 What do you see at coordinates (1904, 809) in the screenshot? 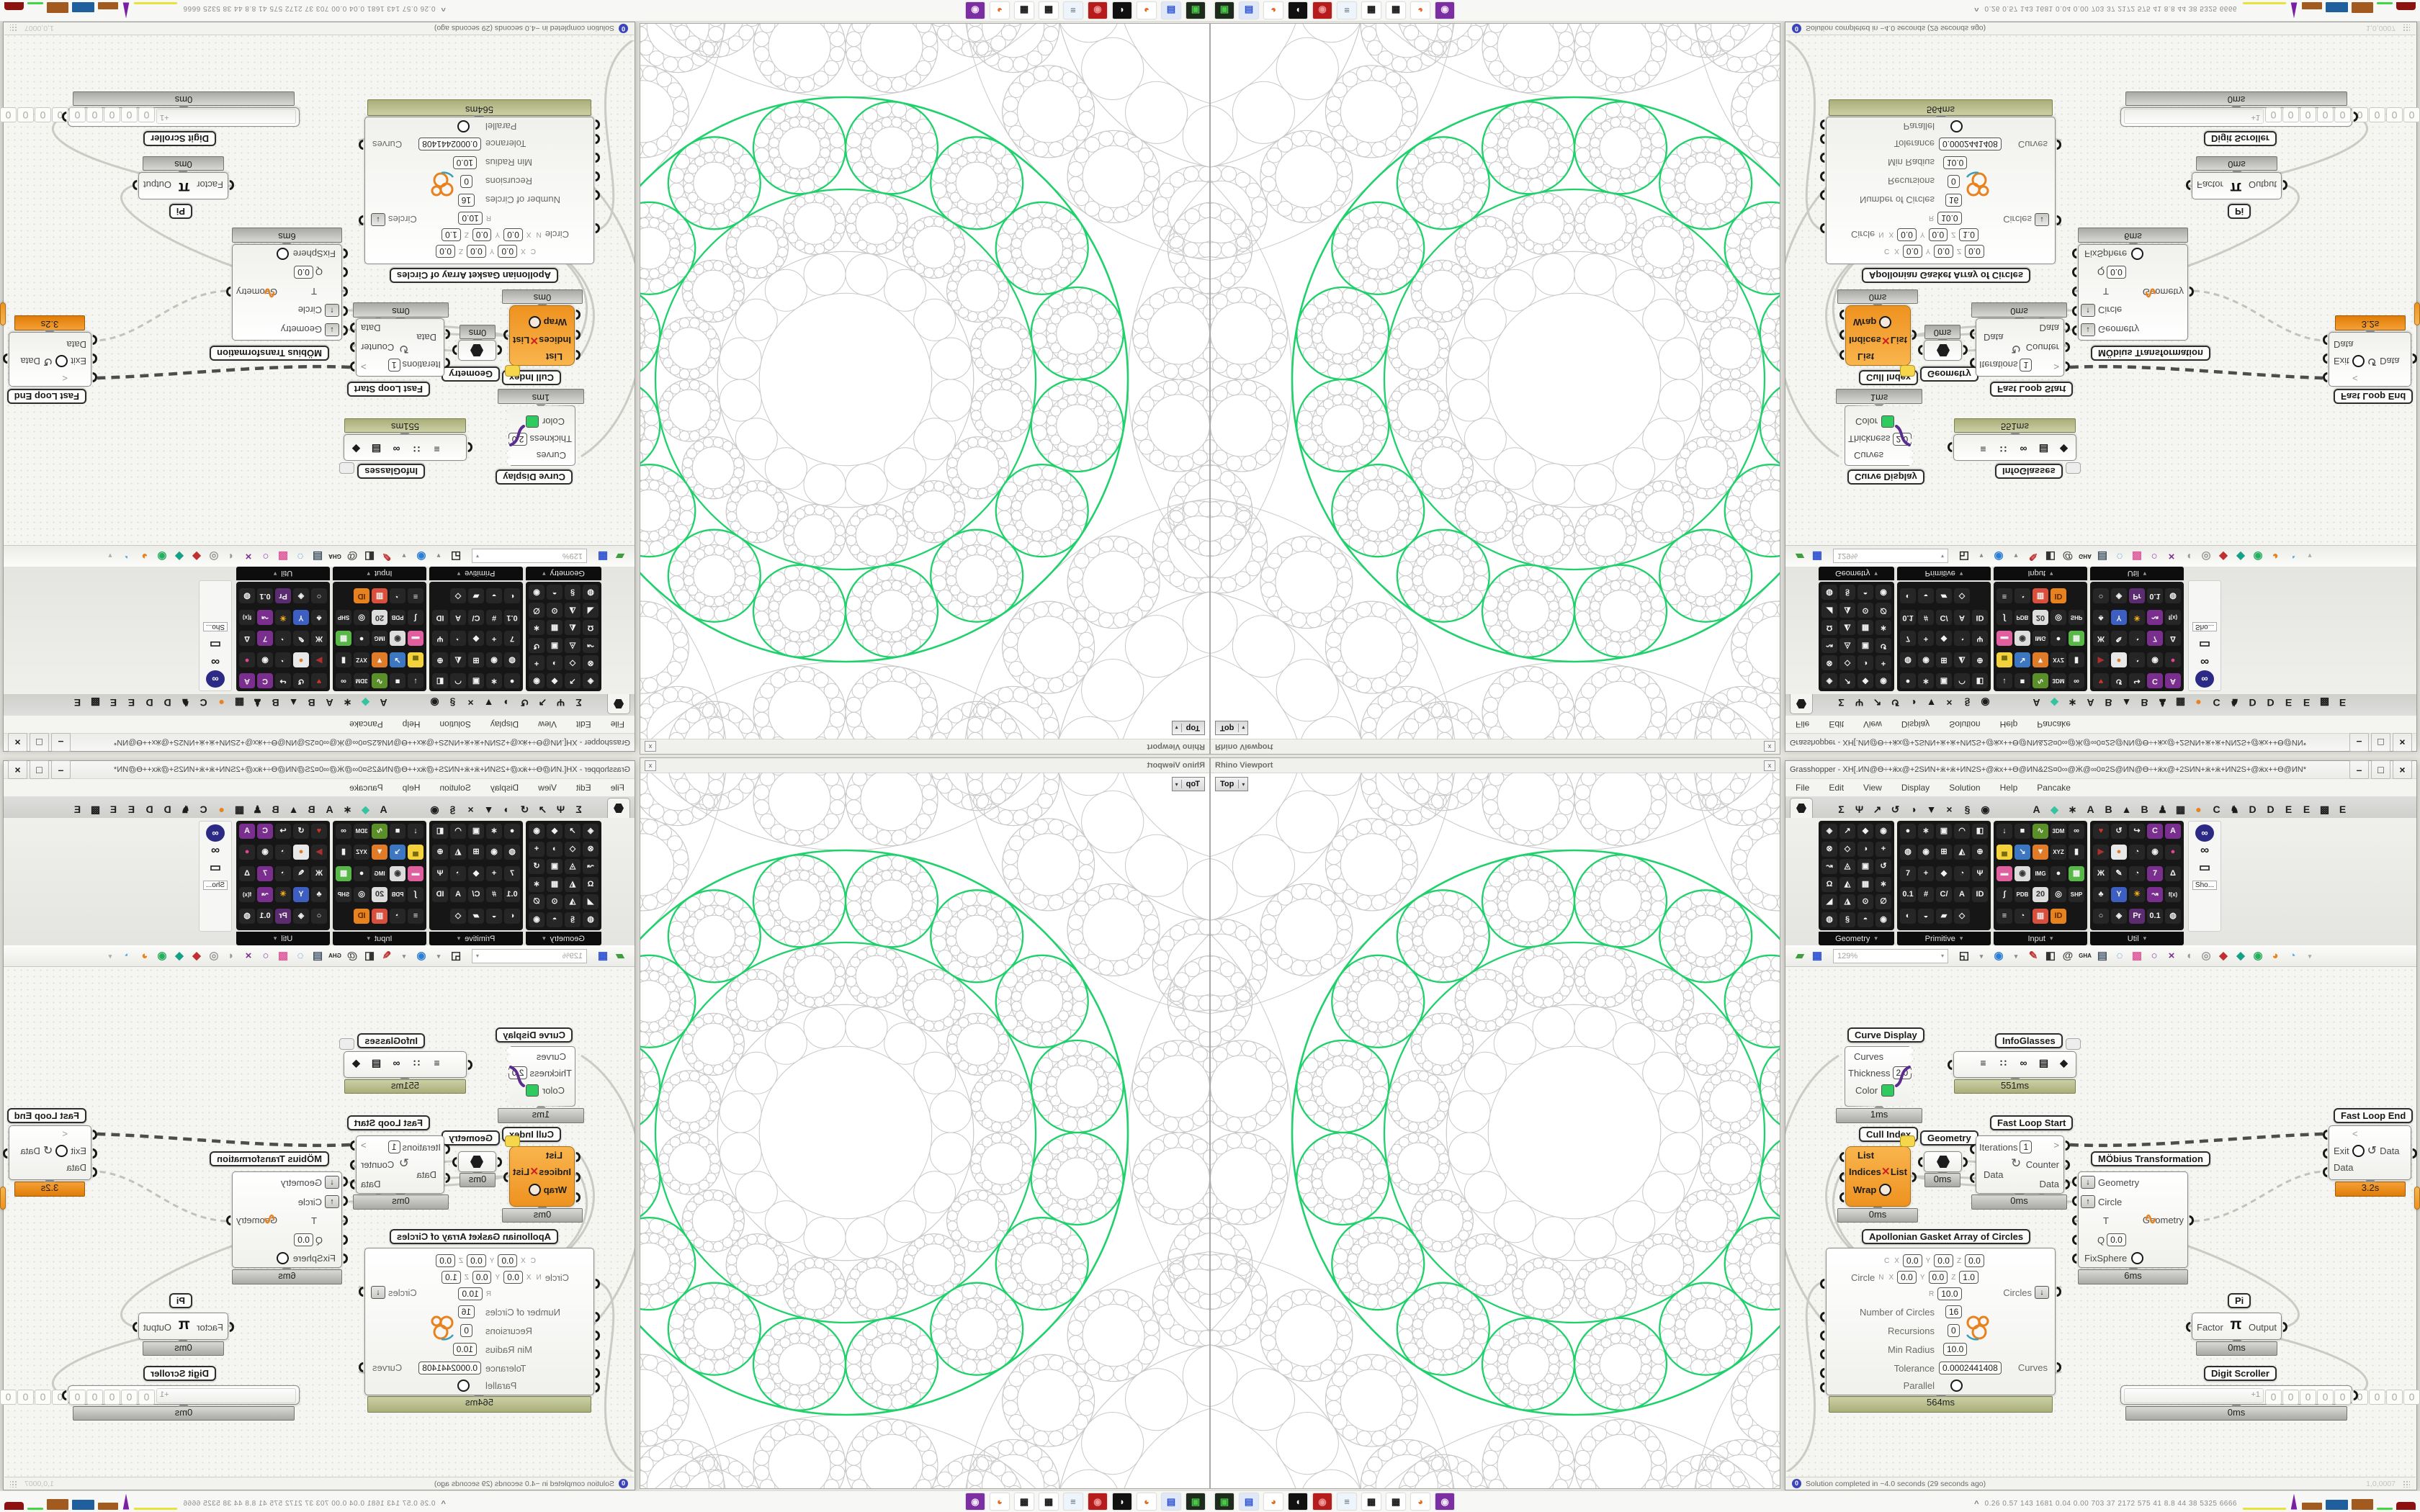
I see `primary-tabs: Σ Ψ ↗ ↺ ◑ ▼ × § ◉` at bounding box center [1904, 809].